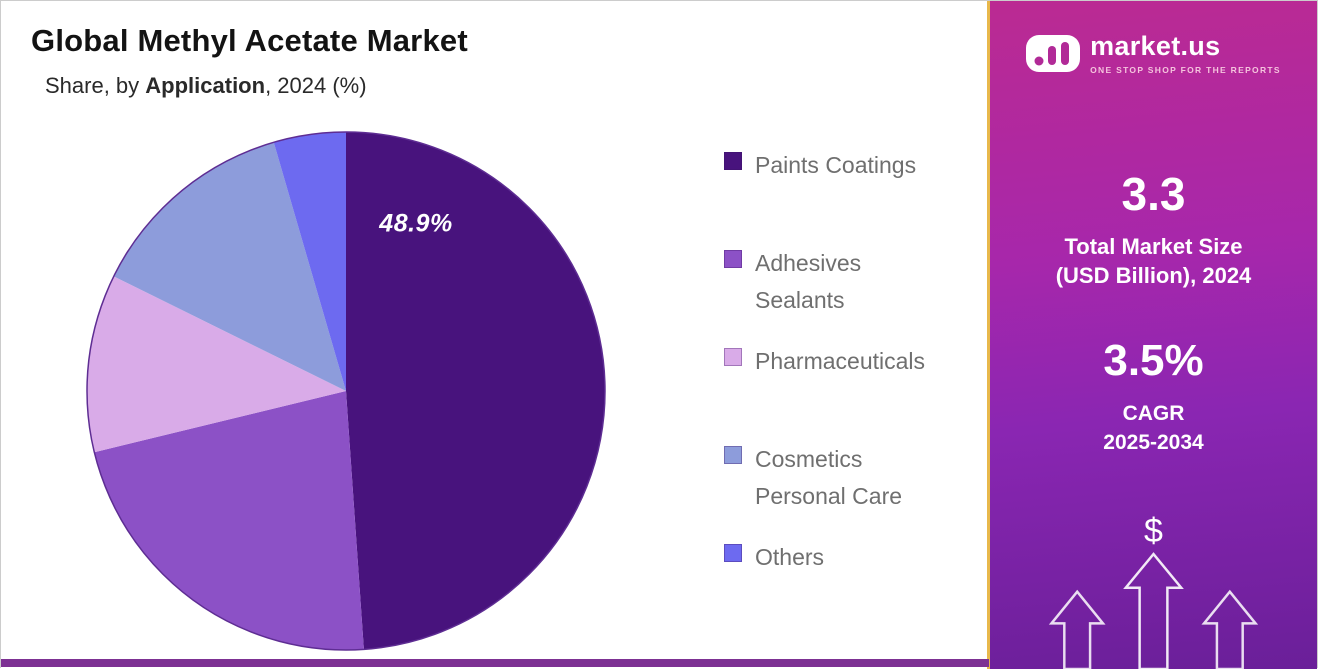  What do you see at coordinates (733, 553) in the screenshot?
I see `legend-swatch-others` at bounding box center [733, 553].